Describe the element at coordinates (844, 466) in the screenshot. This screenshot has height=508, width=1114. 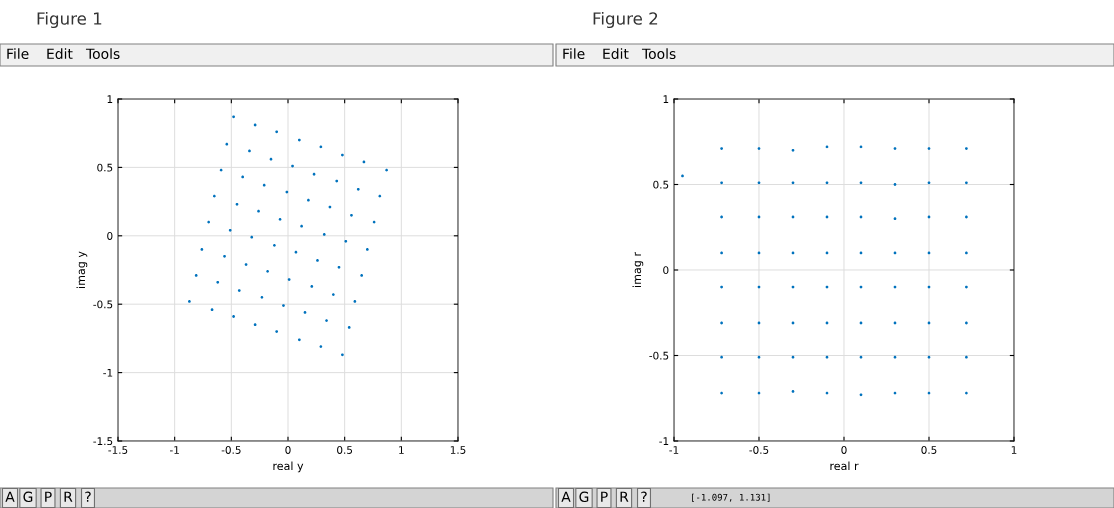
I see `x-axis-title: real r` at that location.